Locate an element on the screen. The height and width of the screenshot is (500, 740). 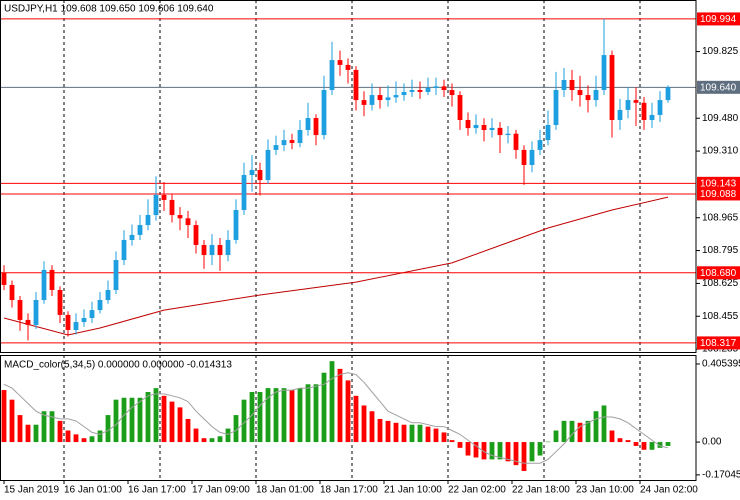
x-tick-label: 17 Jan 09:00 is located at coordinates (221, 490).